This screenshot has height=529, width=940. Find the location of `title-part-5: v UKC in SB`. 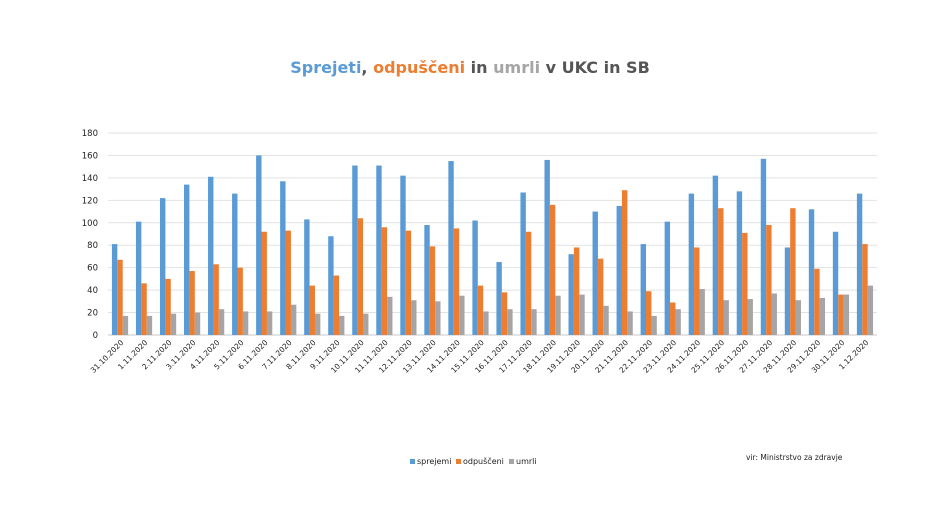

title-part-5: v UKC in SB is located at coordinates (595, 67).